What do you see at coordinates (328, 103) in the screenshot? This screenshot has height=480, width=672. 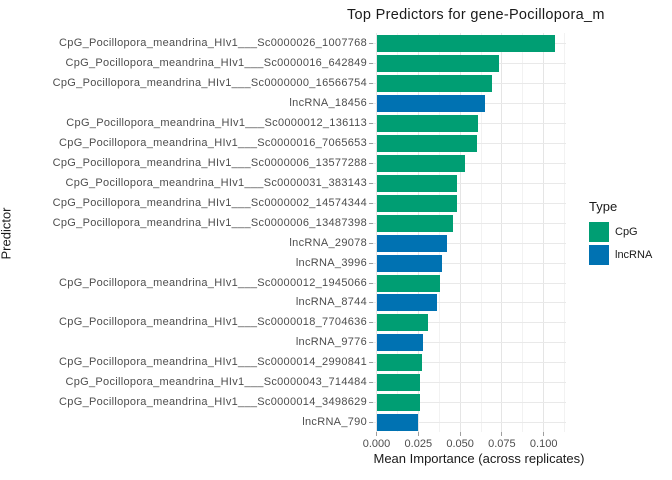 I see `y-axis-label: lncRNA_18456` at bounding box center [328, 103].